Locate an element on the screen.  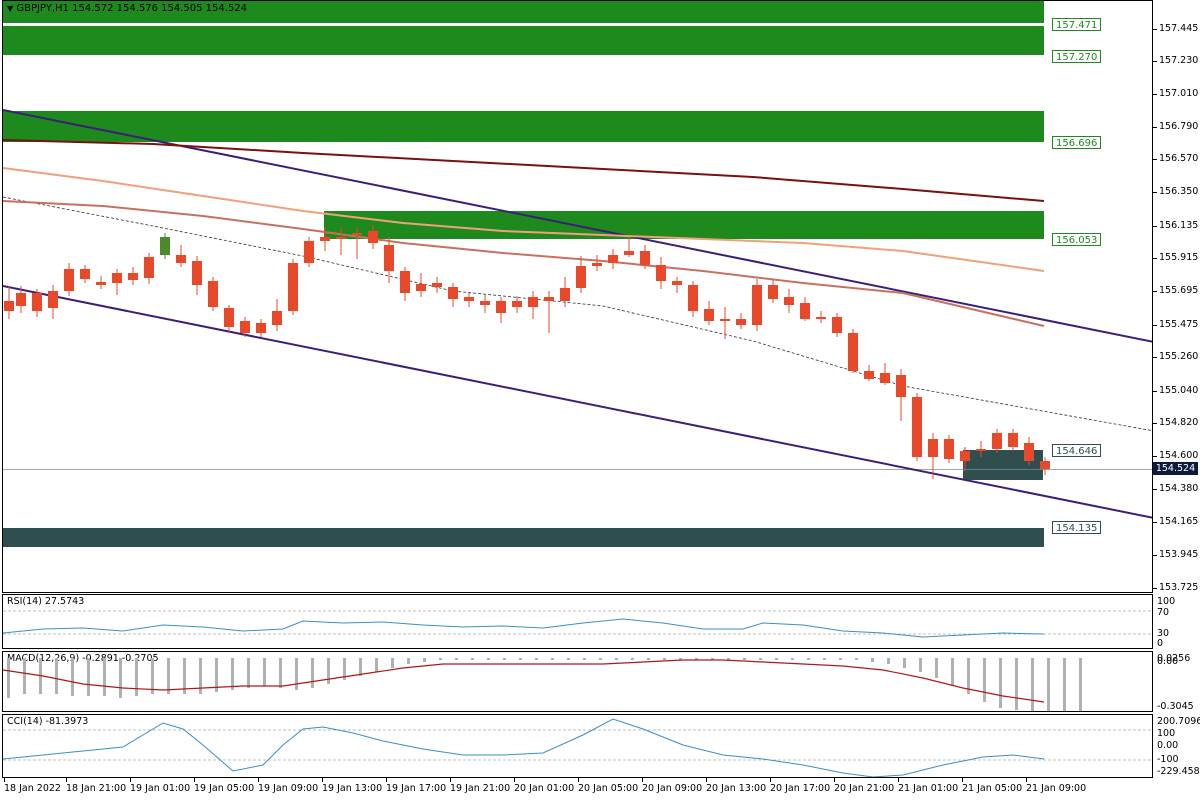
cci-line is located at coordinates (524, 747).